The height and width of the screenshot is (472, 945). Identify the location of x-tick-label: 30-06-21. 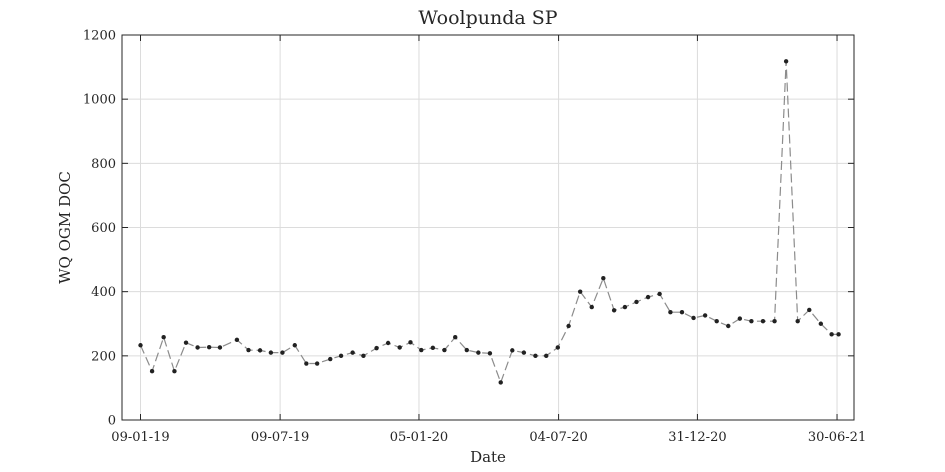
(837, 437).